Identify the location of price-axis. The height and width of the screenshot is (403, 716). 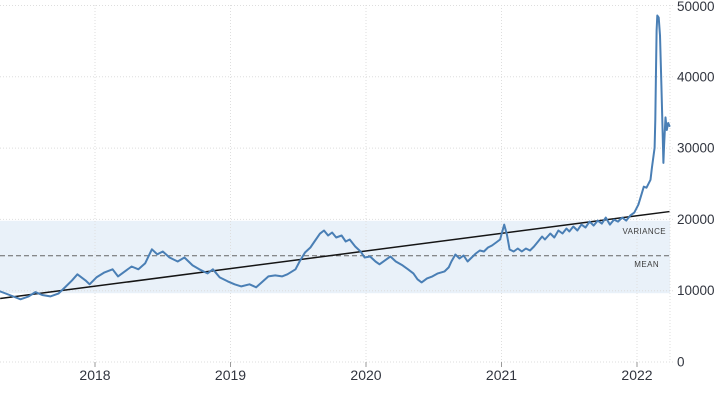
(694, 181).